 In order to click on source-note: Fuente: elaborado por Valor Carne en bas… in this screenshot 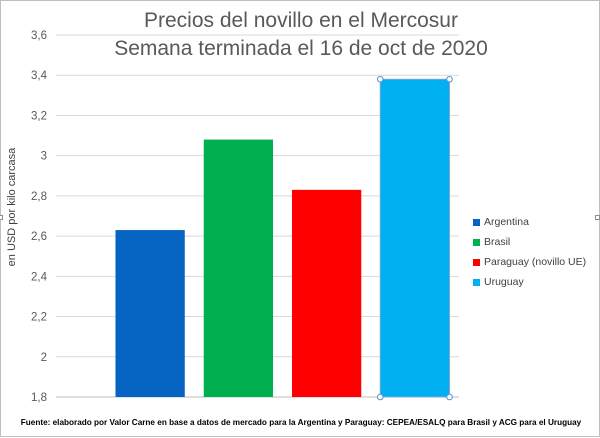, I will do `click(301, 422)`.